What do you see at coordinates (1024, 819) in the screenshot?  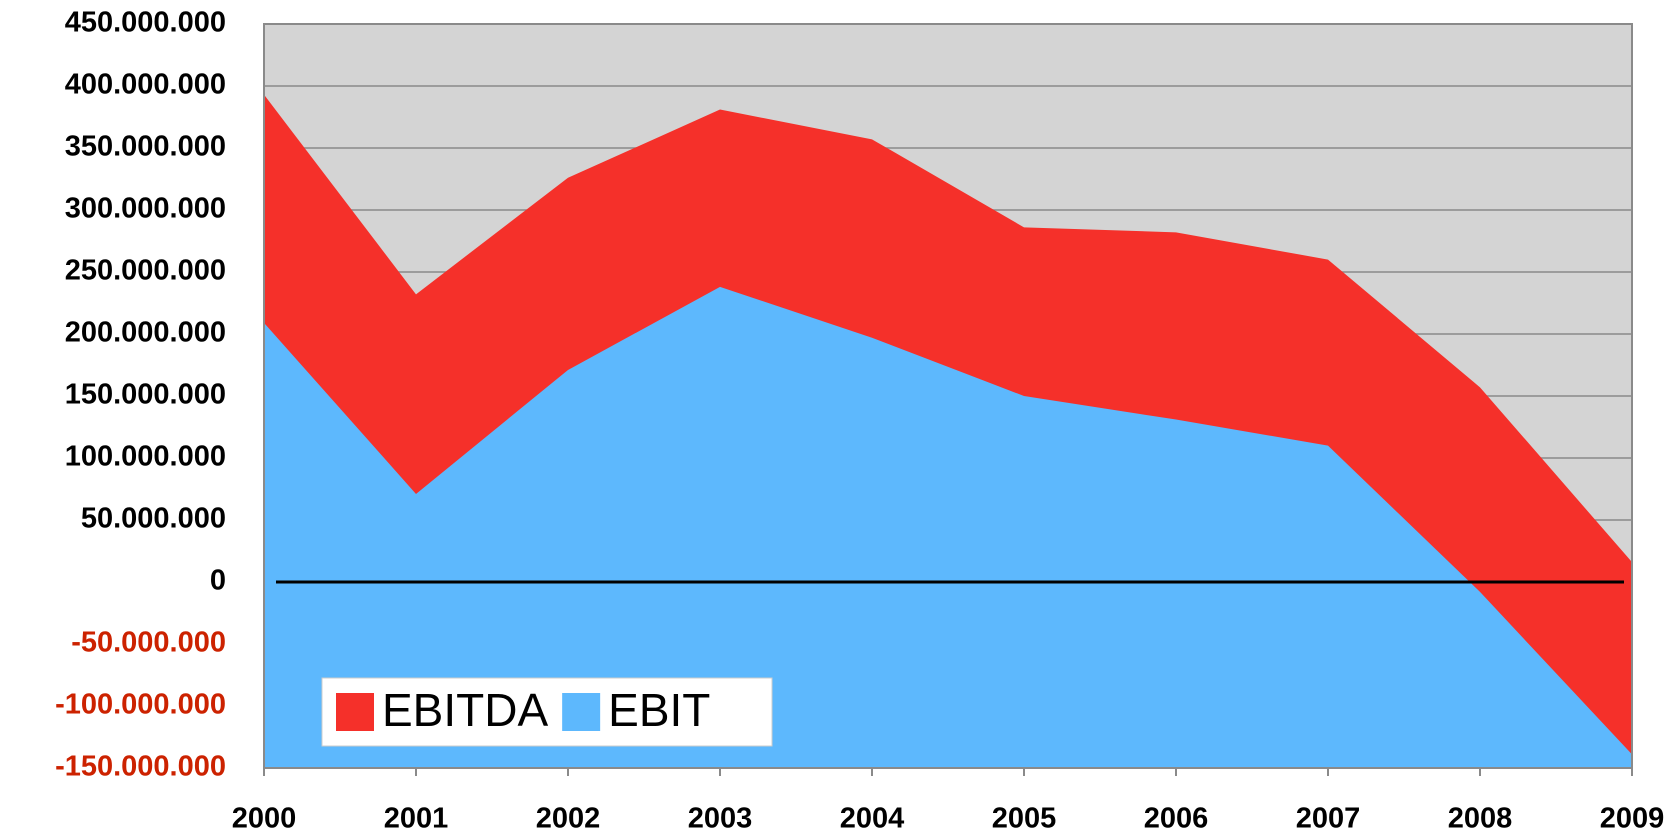 I see `x-tick-label: 2005` at bounding box center [1024, 819].